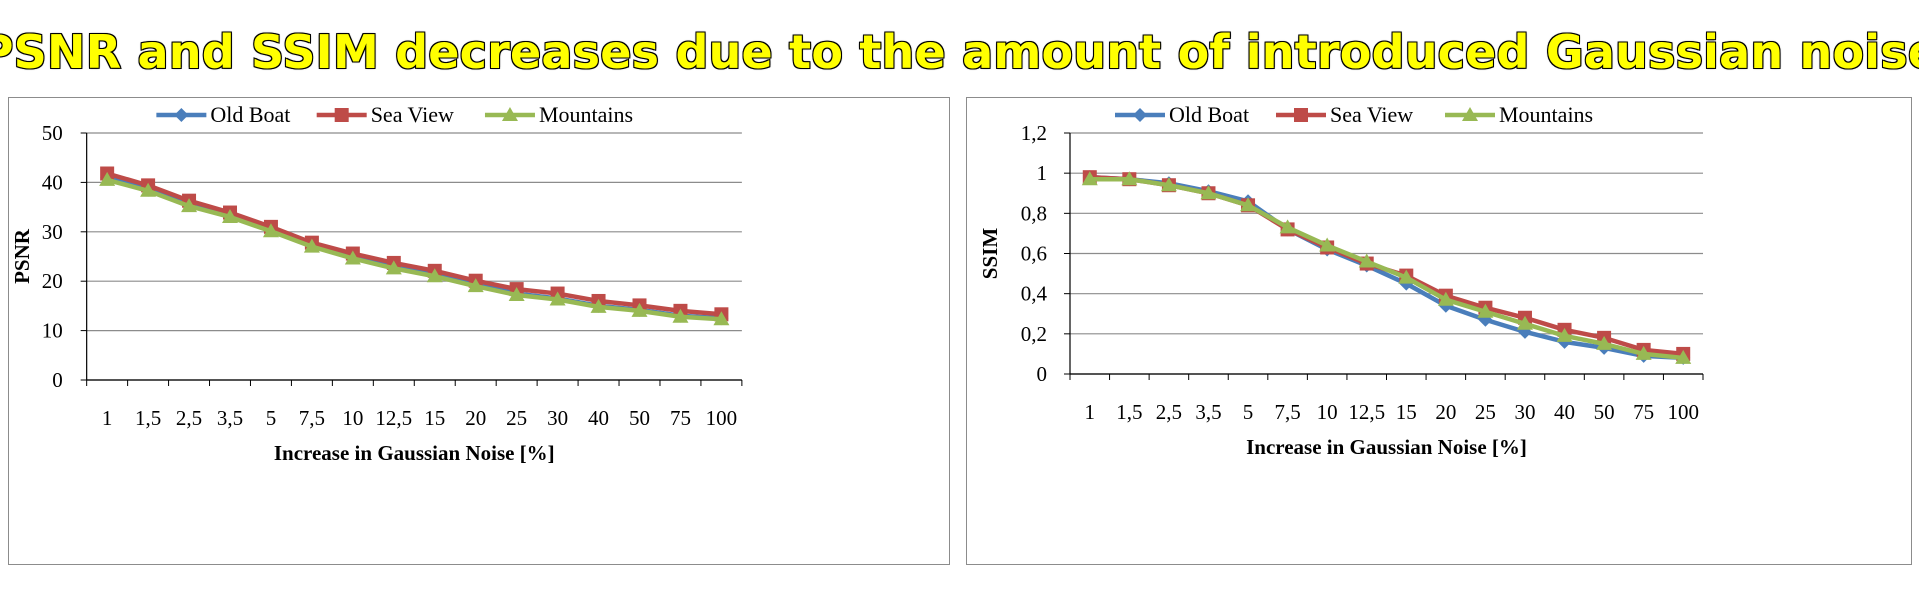 This screenshot has width=1919, height=597. I want to click on series-line-old-boat, so click(414, 248).